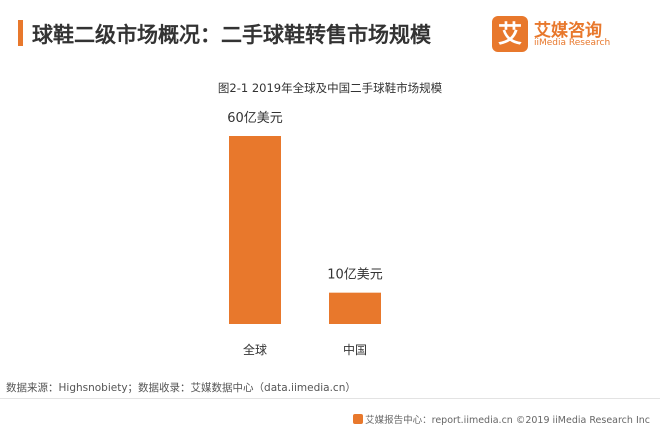 The image size is (660, 429). Describe the element at coordinates (255, 118) in the screenshot. I see `data-label: 60亿美元` at that location.